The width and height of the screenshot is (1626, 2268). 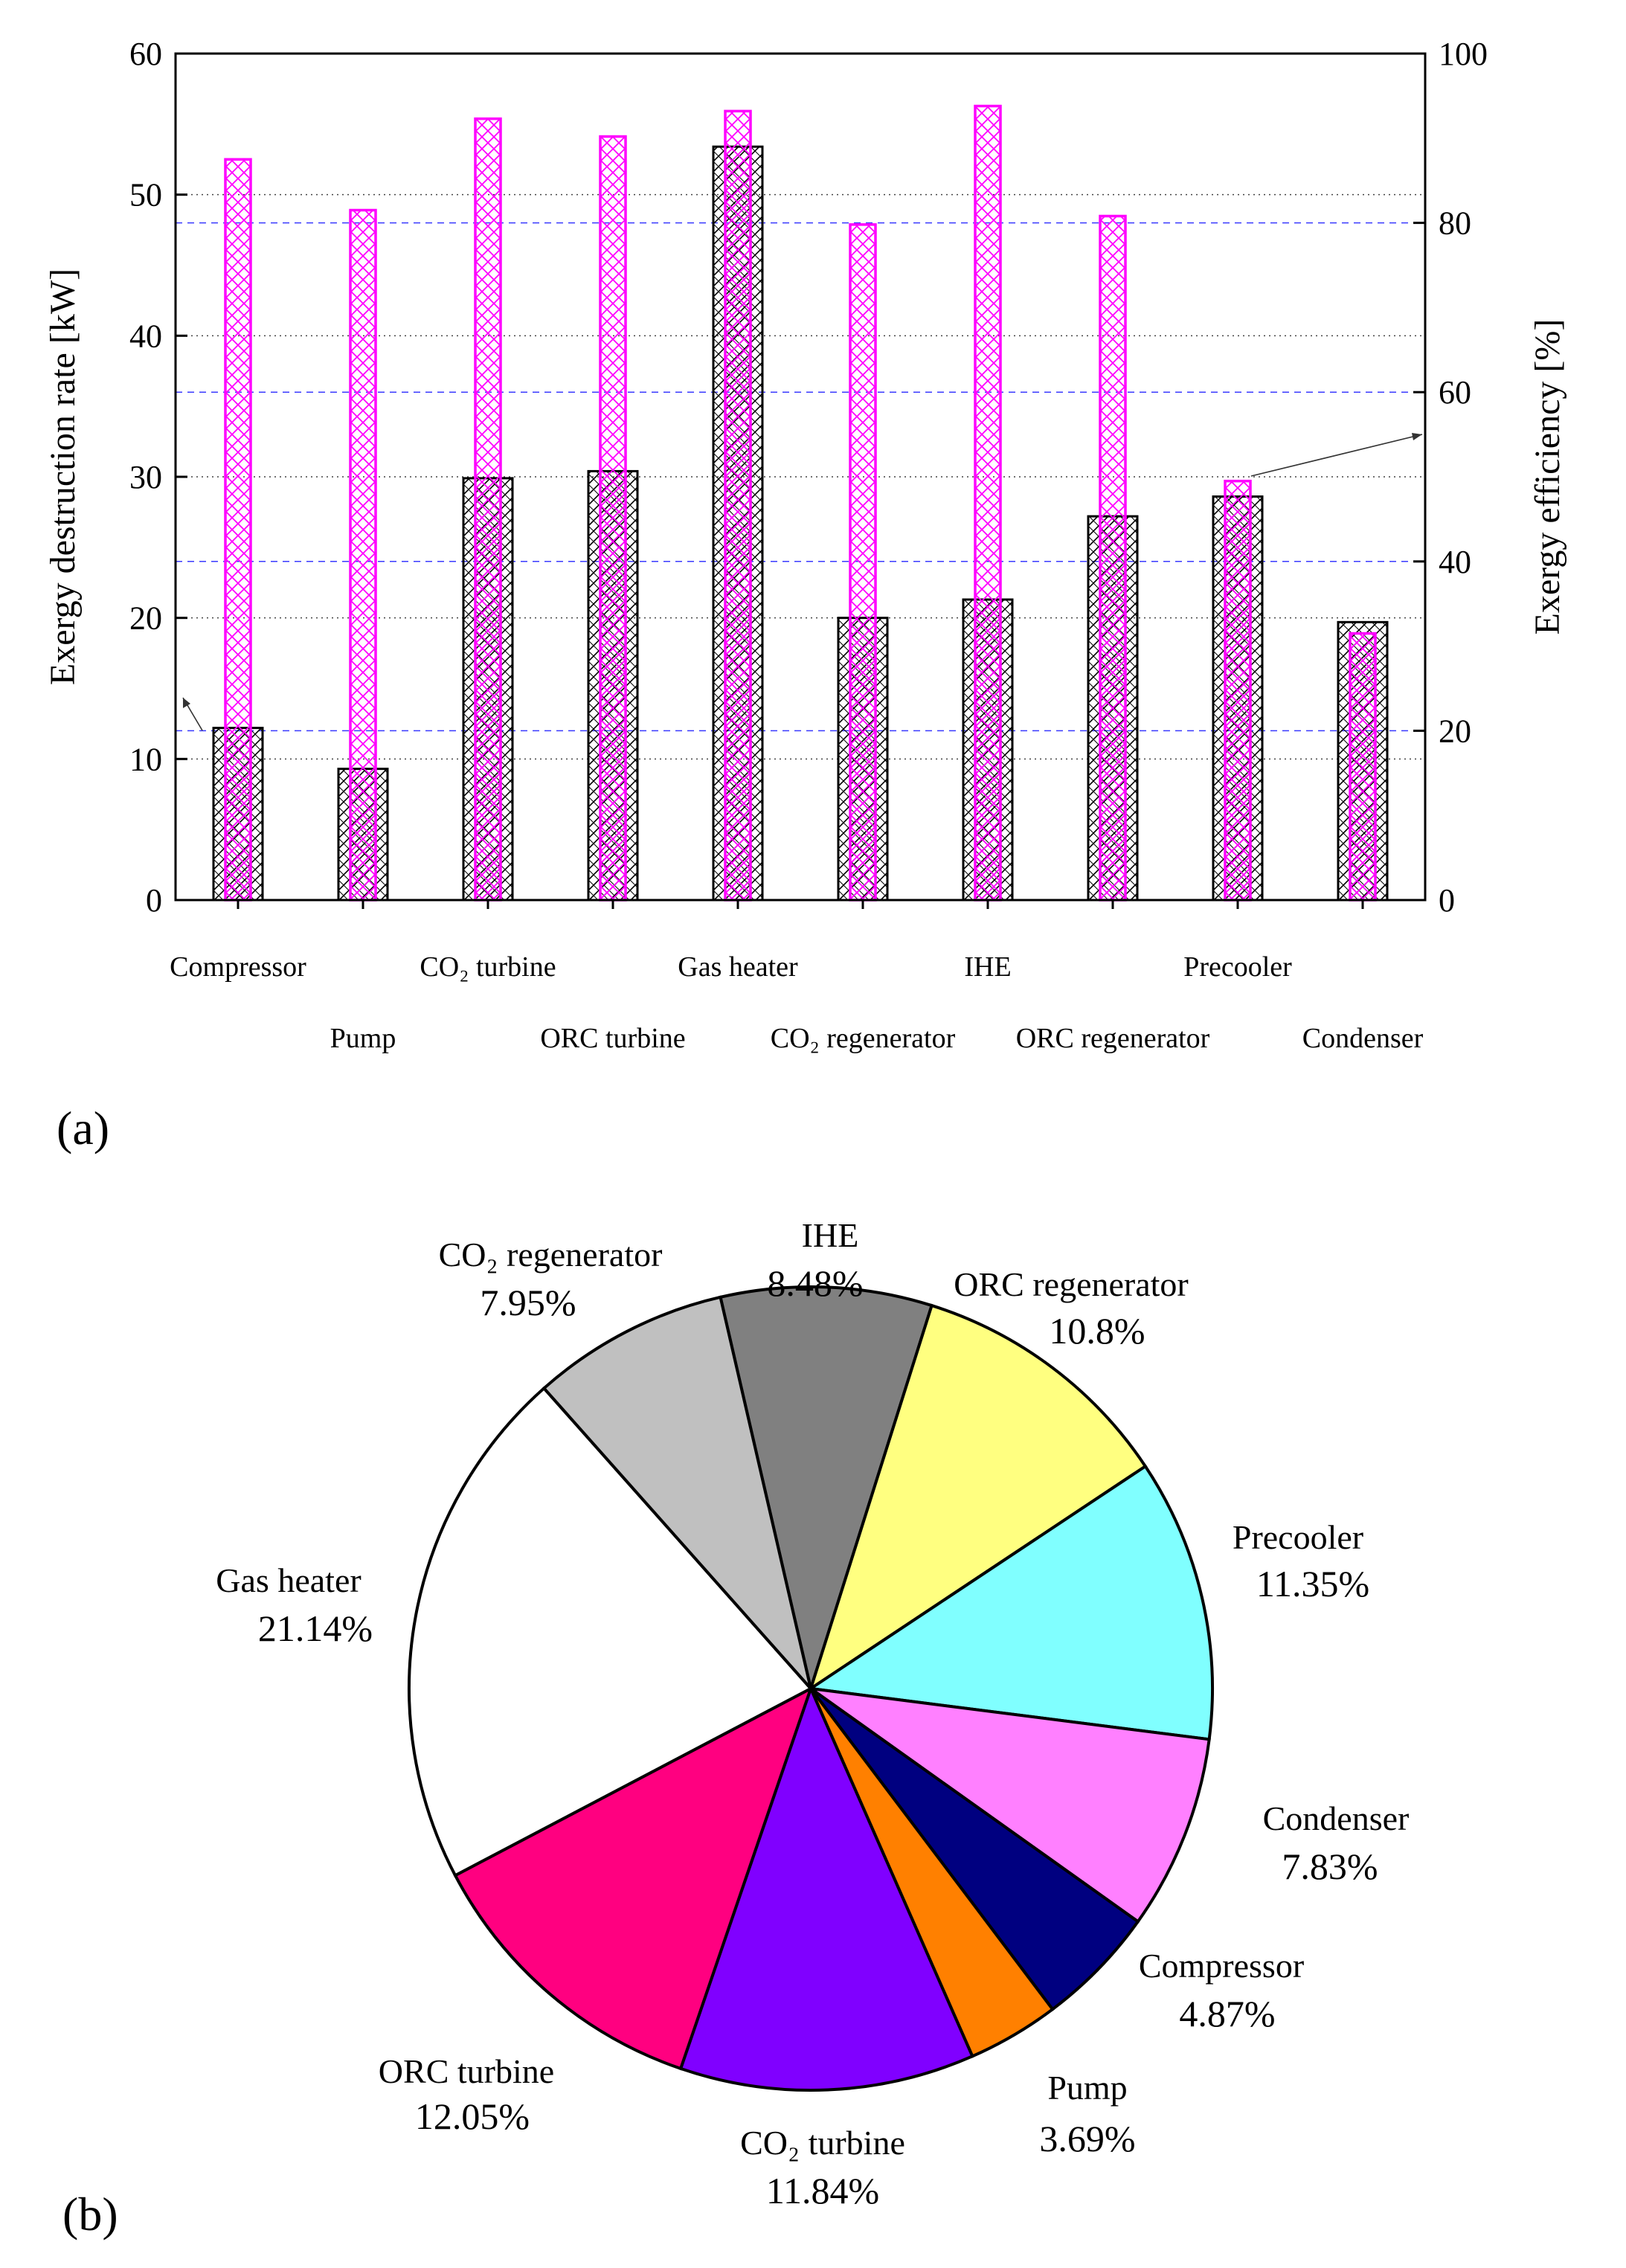 What do you see at coordinates (1336, 1818) in the screenshot?
I see `pie-label-name: Condenser` at bounding box center [1336, 1818].